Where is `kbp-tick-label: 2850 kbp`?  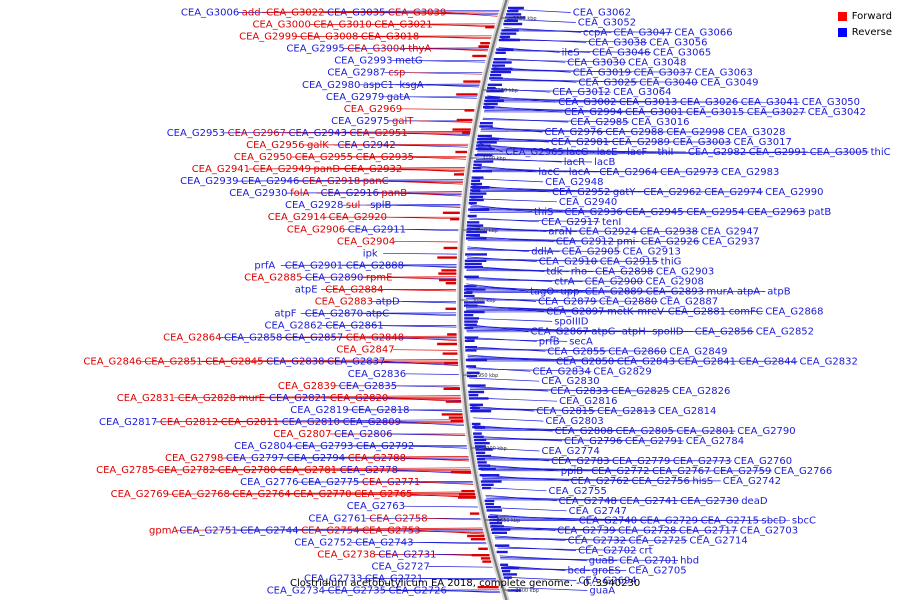 kbp-tick-label: 2850 kbp is located at coordinates (509, 521).